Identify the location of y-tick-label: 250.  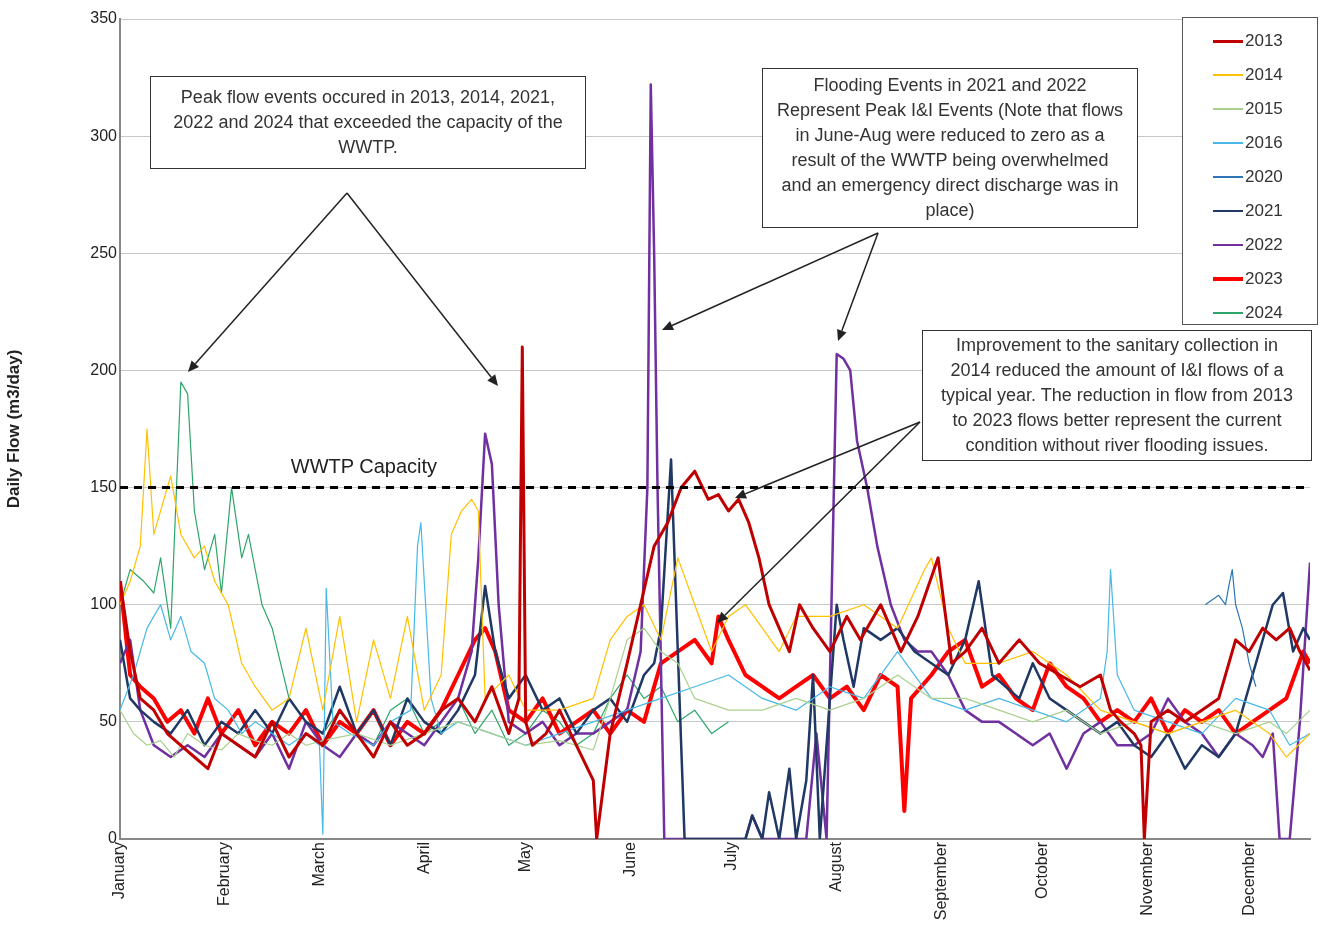
(104, 252).